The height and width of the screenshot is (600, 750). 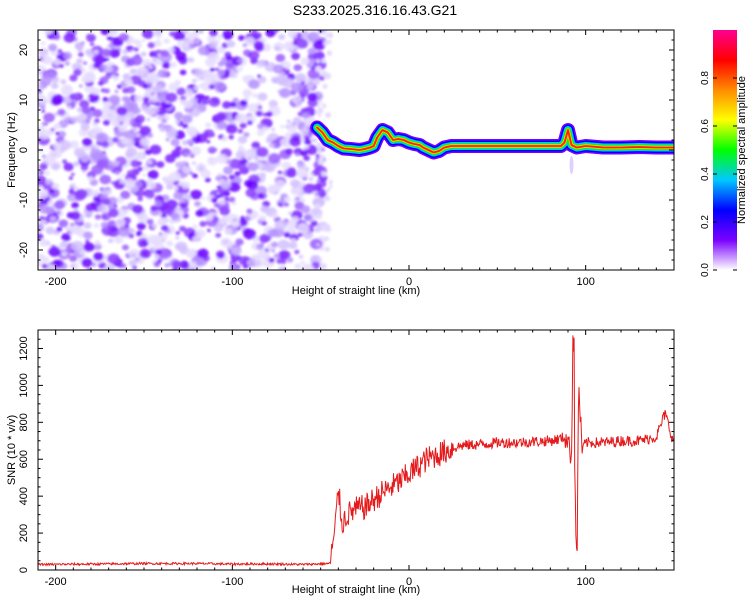 What do you see at coordinates (24, 150) in the screenshot?
I see `spectrogram-ytick-label: 0` at bounding box center [24, 150].